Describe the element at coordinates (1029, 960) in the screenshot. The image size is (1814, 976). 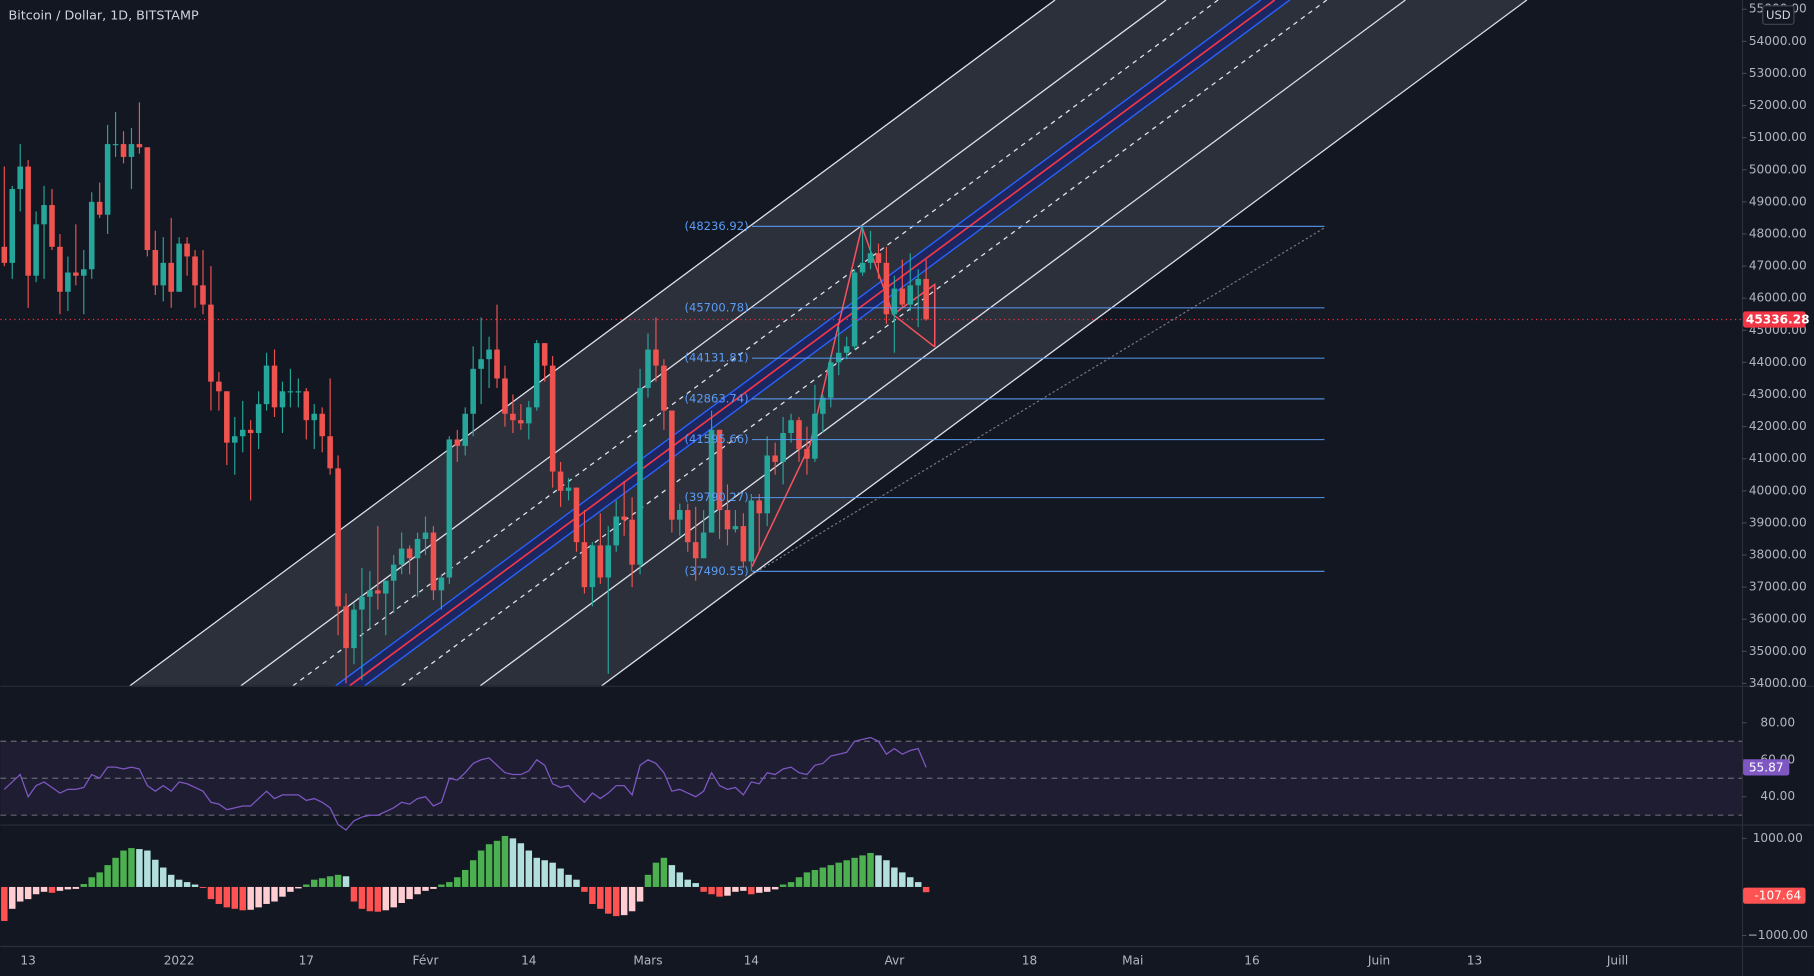
I see `x-tick-label: 18` at that location.